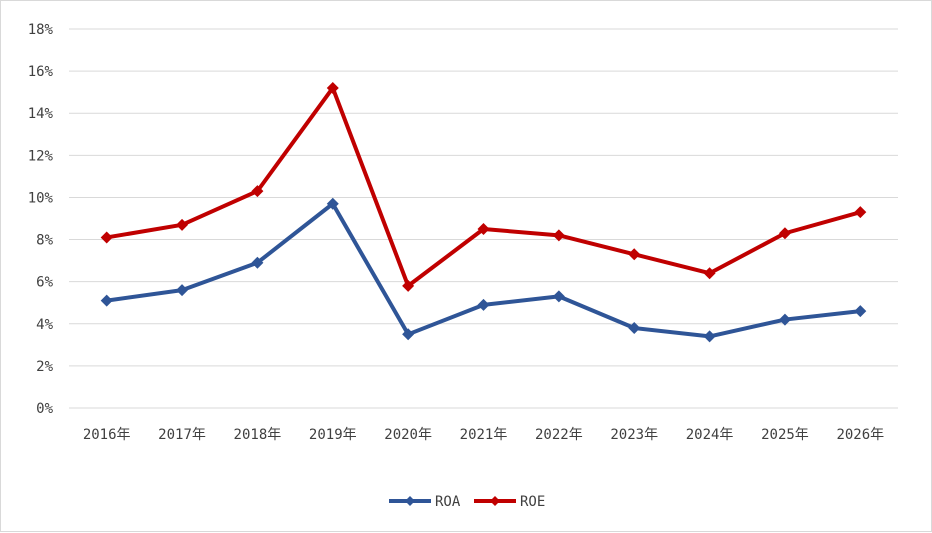 This screenshot has width=932, height=533. Describe the element at coordinates (467, 502) in the screenshot. I see `legend: ROA ROE` at that location.